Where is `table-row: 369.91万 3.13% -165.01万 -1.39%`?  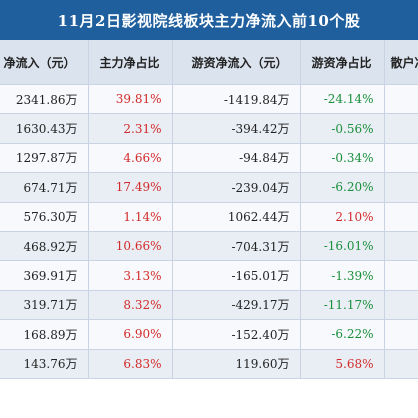
table-row: 369.91万 3.13% -165.01万 -1.39% is located at coordinates (209, 275).